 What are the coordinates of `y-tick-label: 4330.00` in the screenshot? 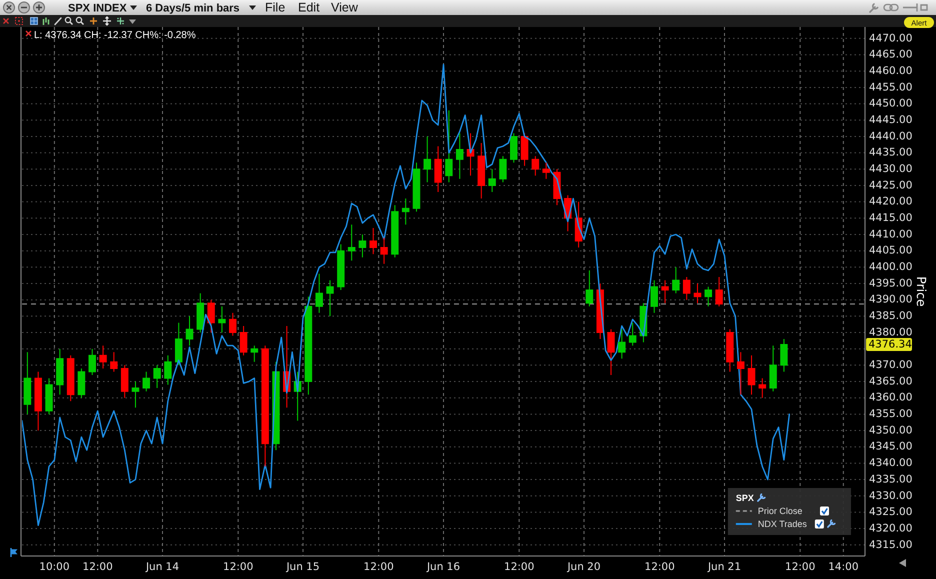 It's located at (890, 496).